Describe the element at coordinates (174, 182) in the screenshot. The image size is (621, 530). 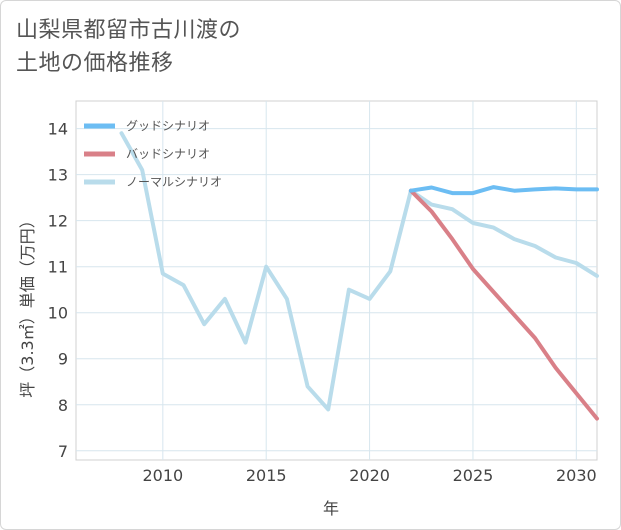
I see `legend-label-2: ノーマルシナリオ` at that location.